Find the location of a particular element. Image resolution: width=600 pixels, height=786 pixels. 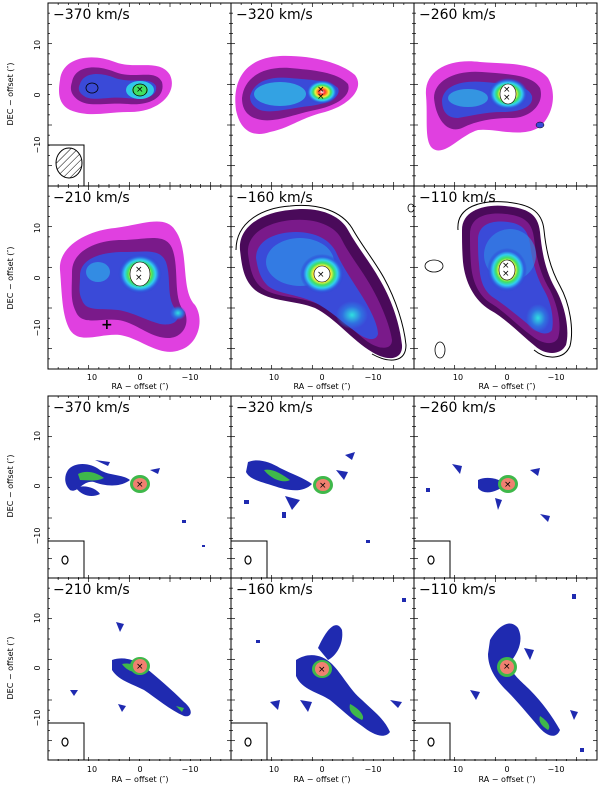

top-xtick-c3-10: 10 is located at coordinates (458, 377).